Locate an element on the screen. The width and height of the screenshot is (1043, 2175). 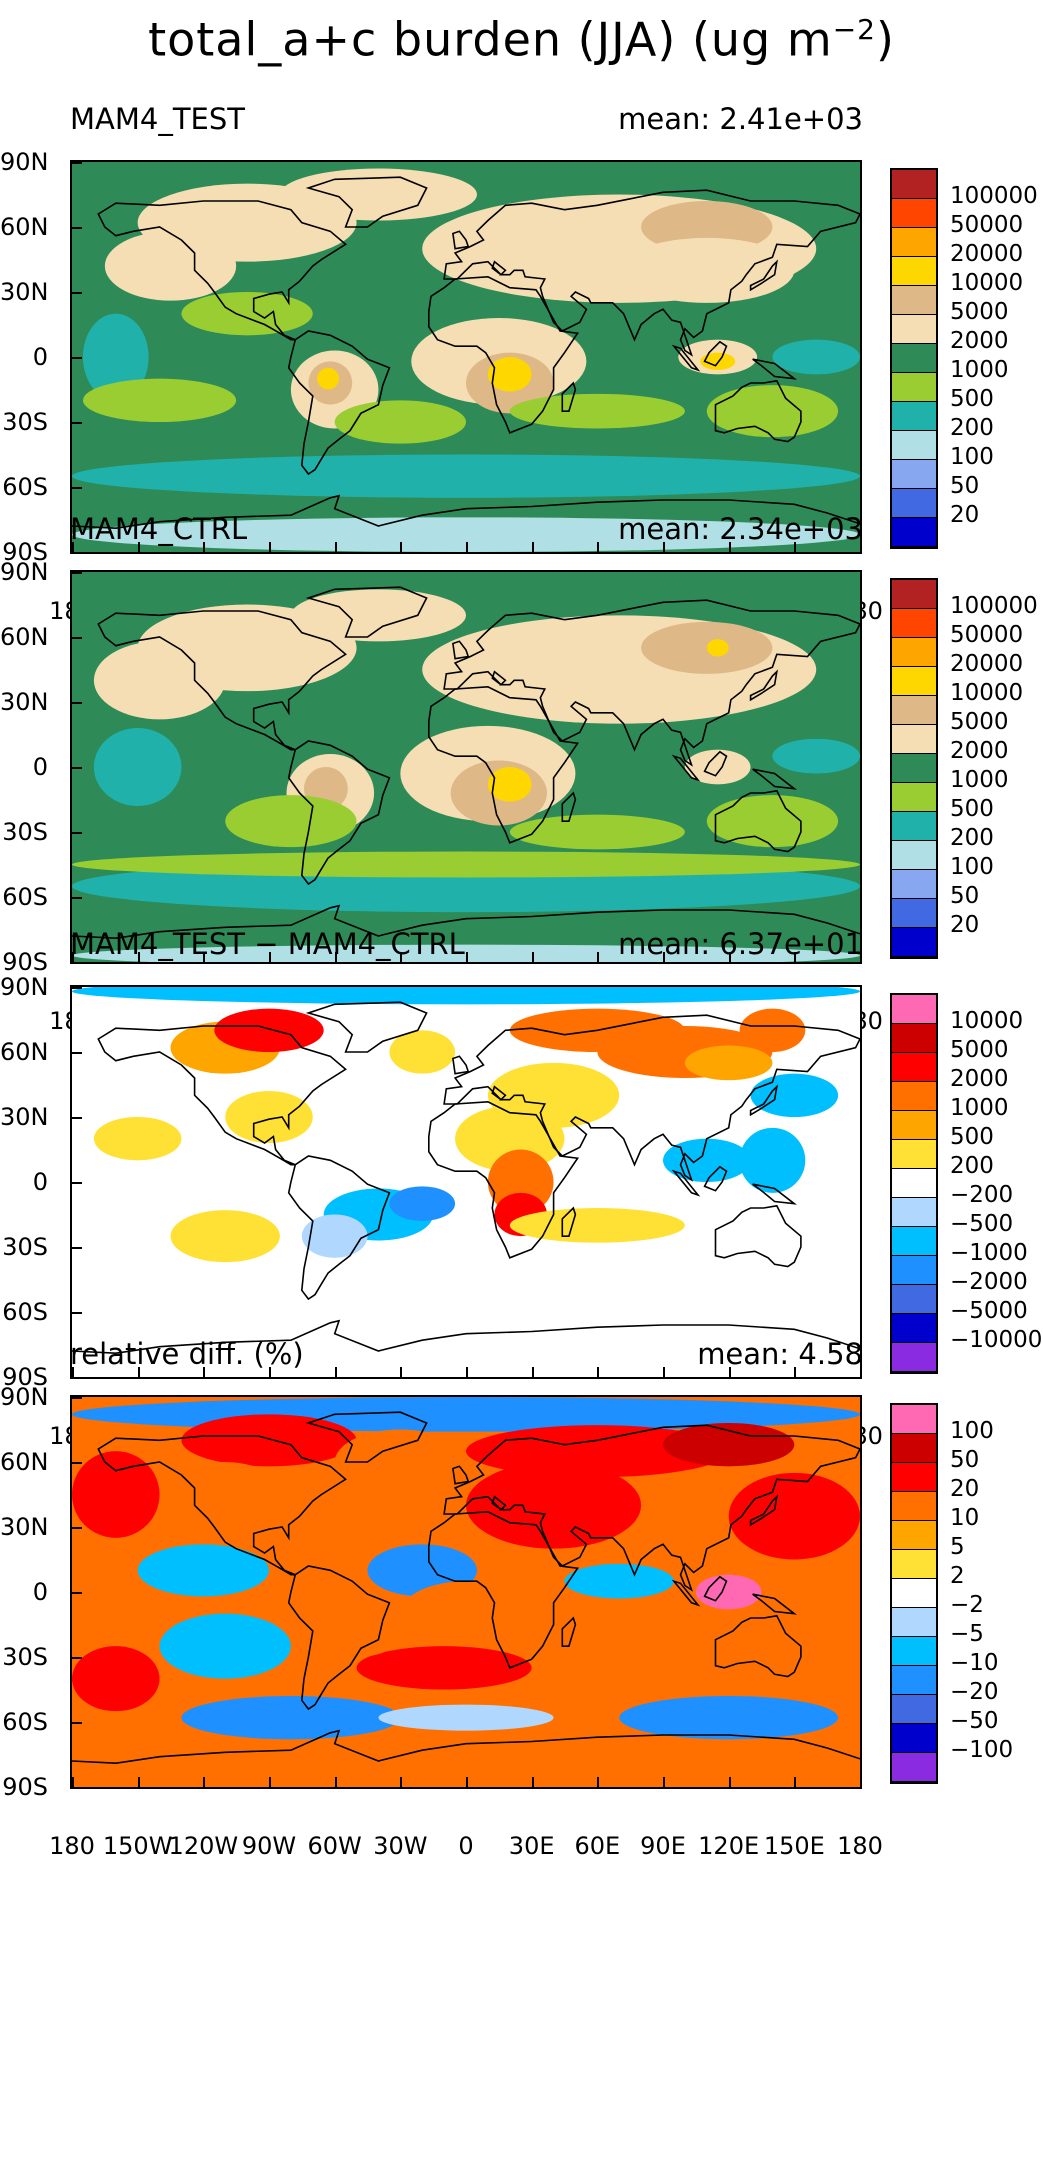
colorbar-label: 100000 is located at coordinates (994, 606).